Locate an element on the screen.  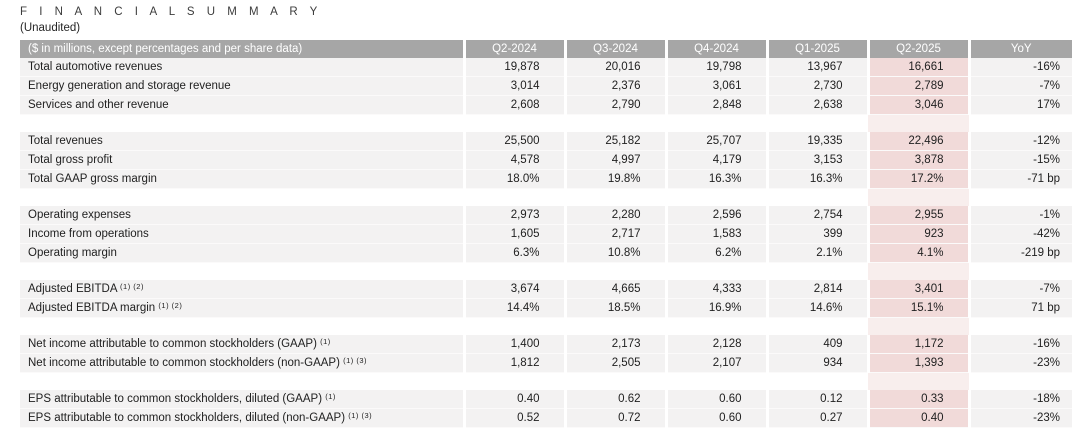
value-cell: 3,061 is located at coordinates (715, 86).